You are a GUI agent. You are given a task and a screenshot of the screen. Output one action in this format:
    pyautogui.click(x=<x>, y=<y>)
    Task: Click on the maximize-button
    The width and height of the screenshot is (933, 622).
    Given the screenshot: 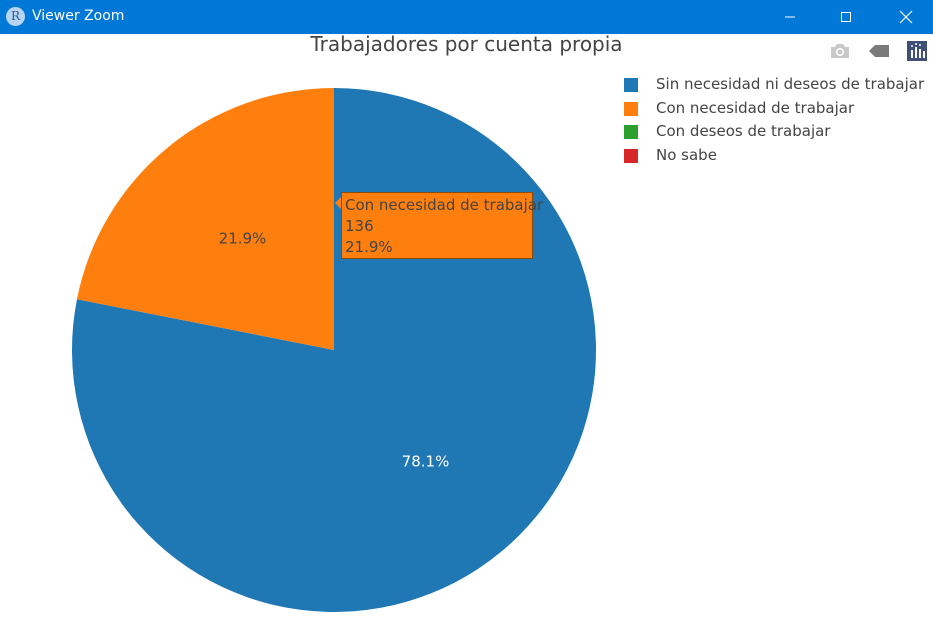 What is the action you would take?
    pyautogui.click(x=846, y=17)
    